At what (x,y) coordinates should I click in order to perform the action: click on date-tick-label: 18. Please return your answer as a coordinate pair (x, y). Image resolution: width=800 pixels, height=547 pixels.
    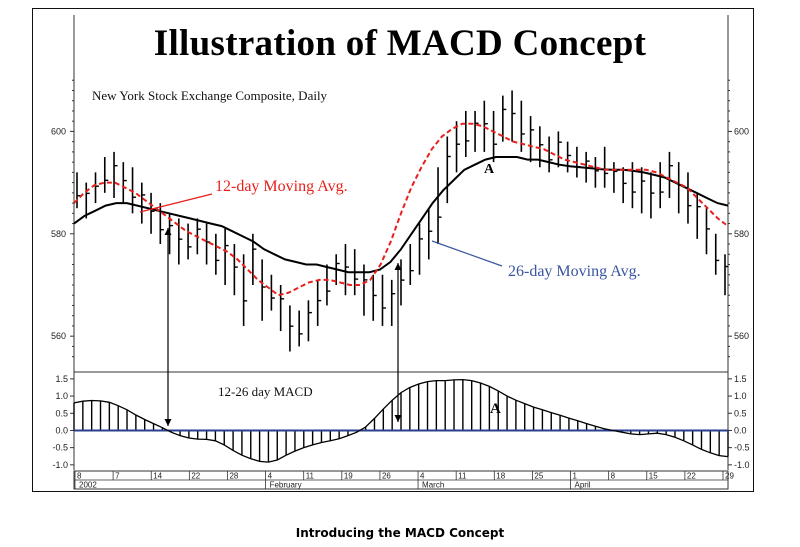
    Looking at the image, I should click on (500, 476).